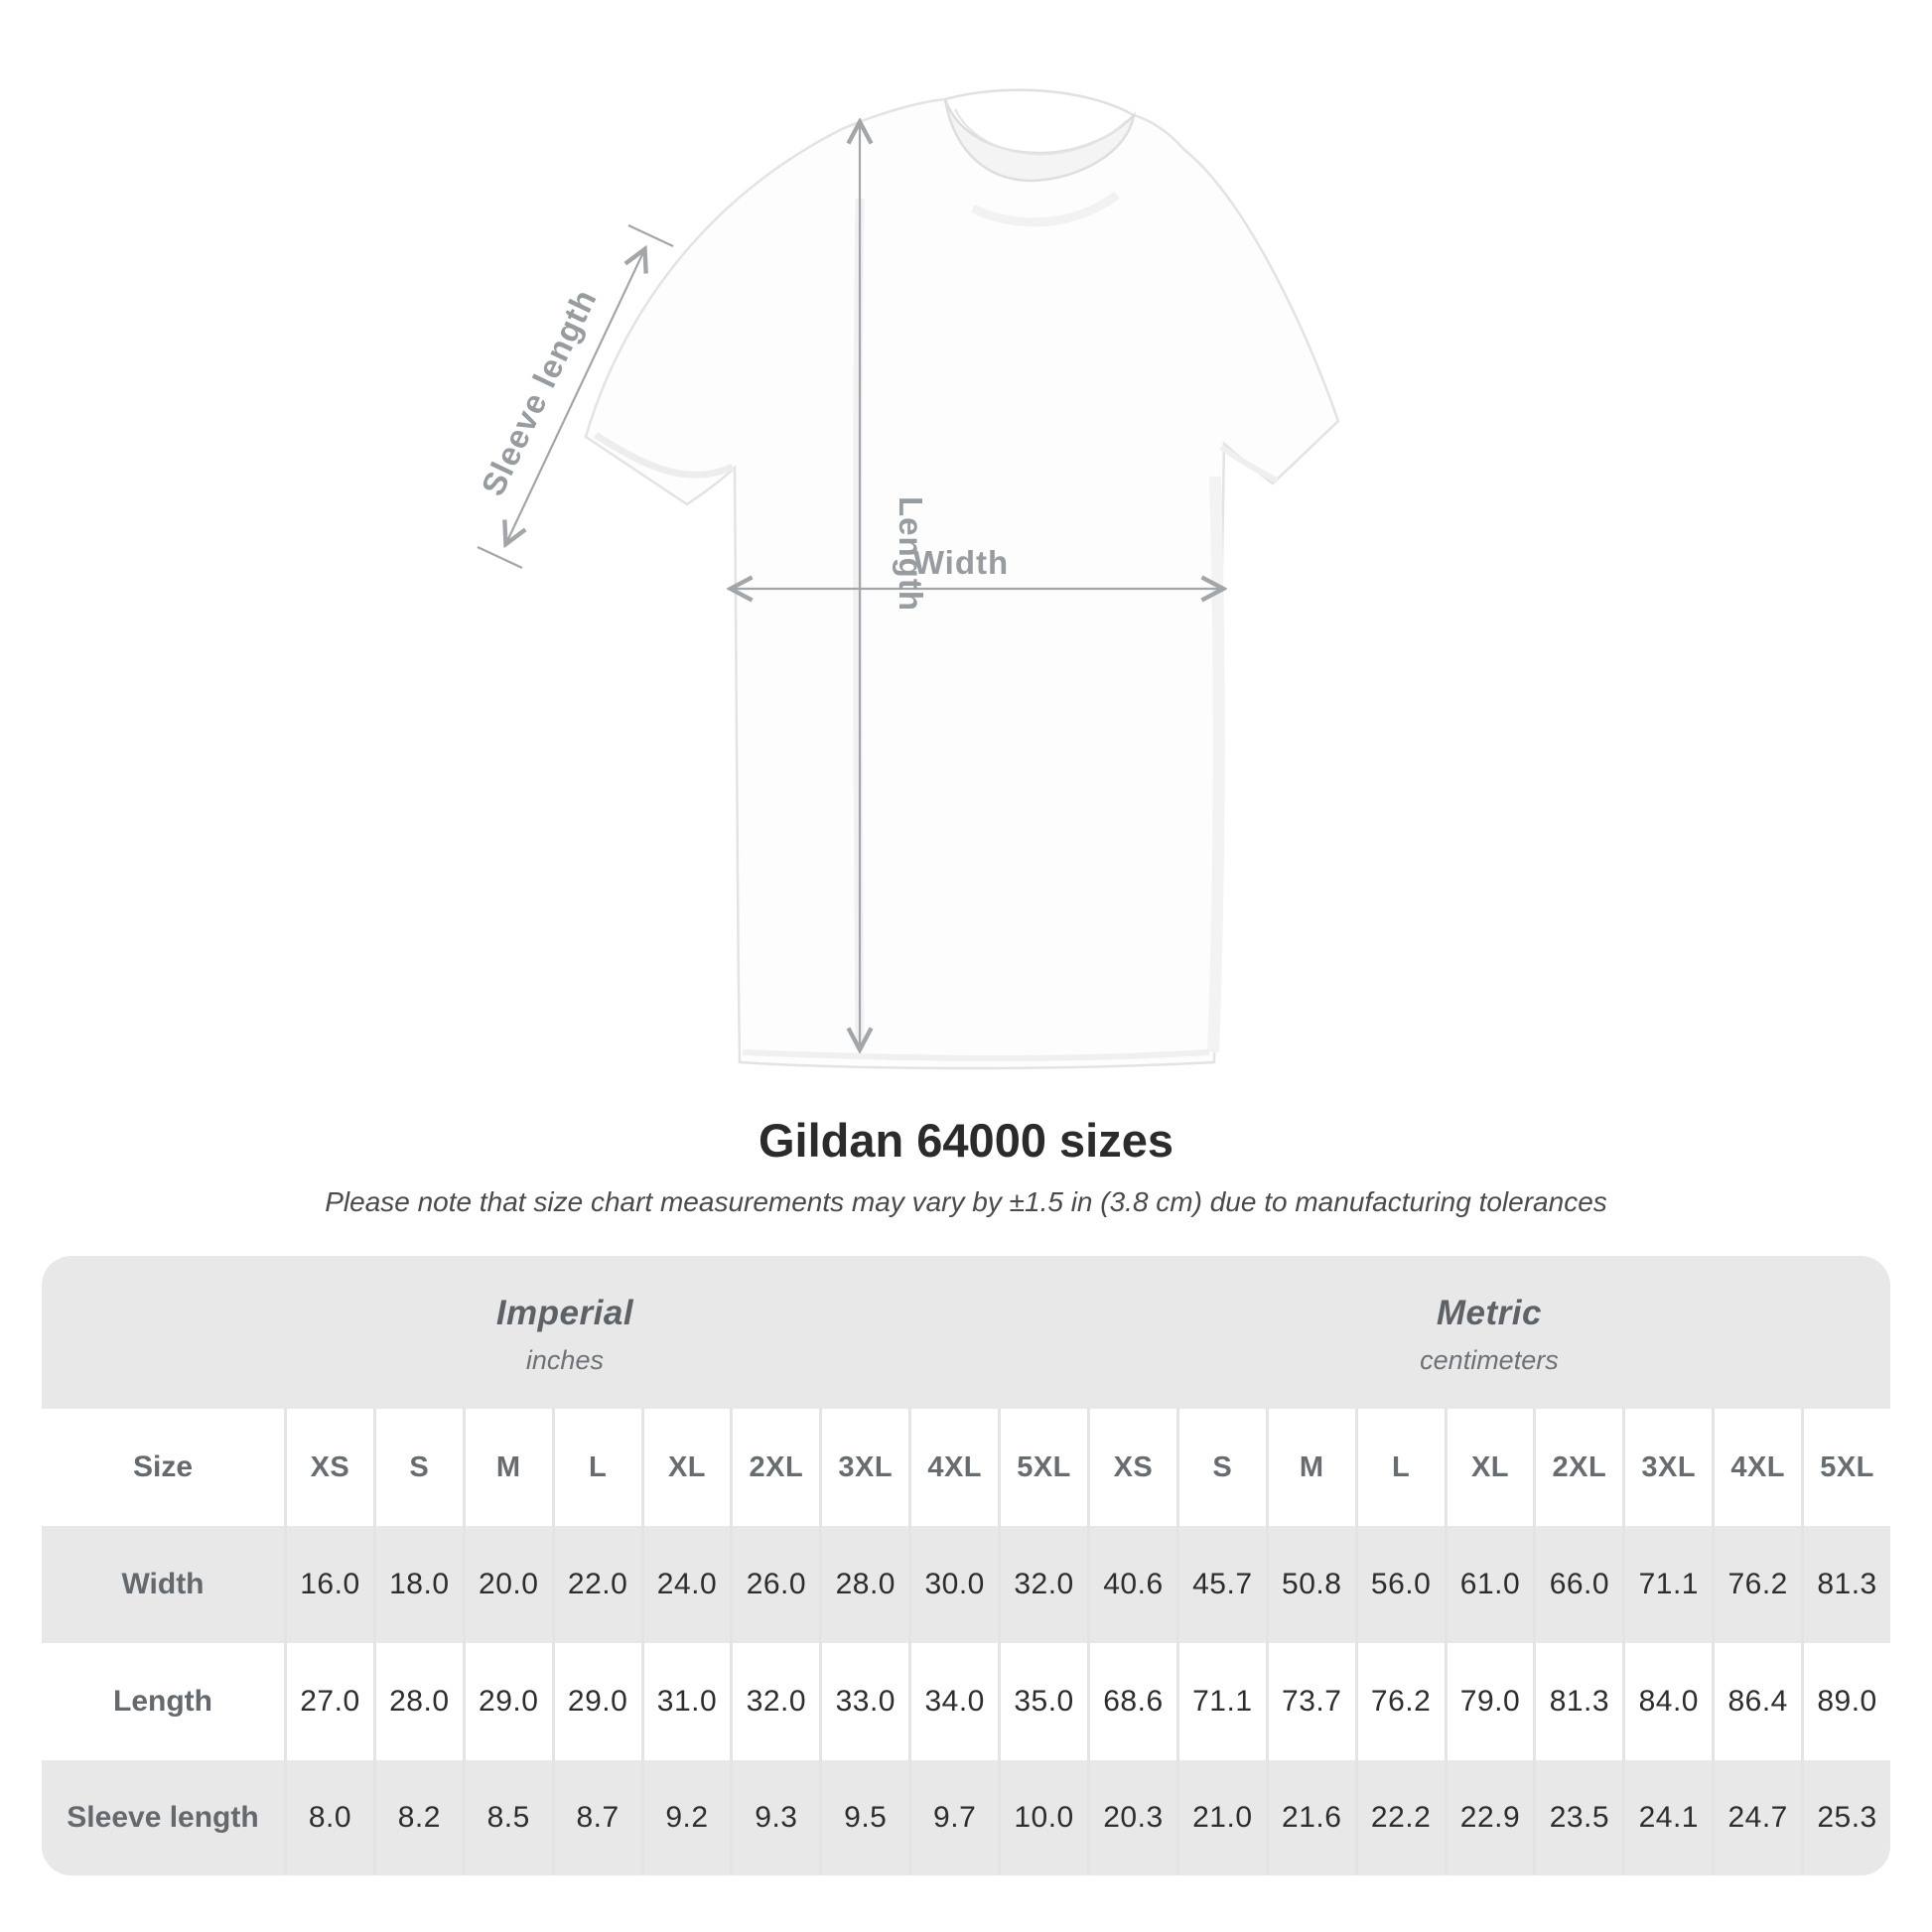 The image size is (1932, 1932). Describe the element at coordinates (911, 554) in the screenshot. I see `length-label: Length` at that location.